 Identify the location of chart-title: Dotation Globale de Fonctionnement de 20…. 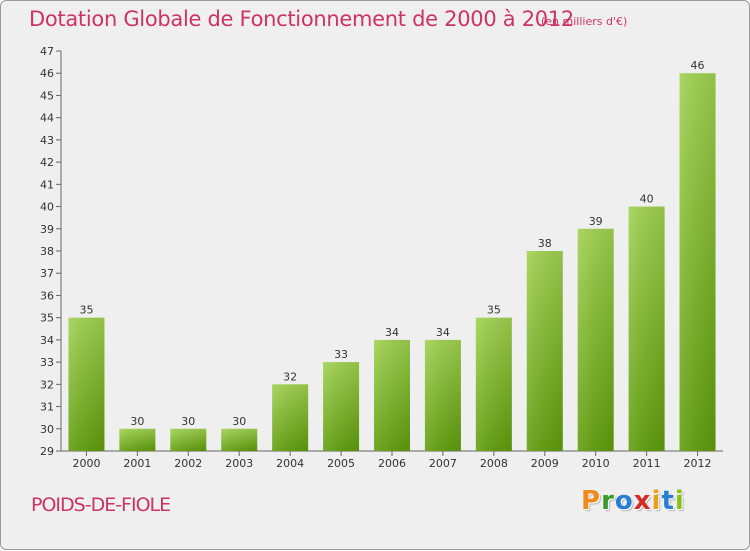
(301, 19).